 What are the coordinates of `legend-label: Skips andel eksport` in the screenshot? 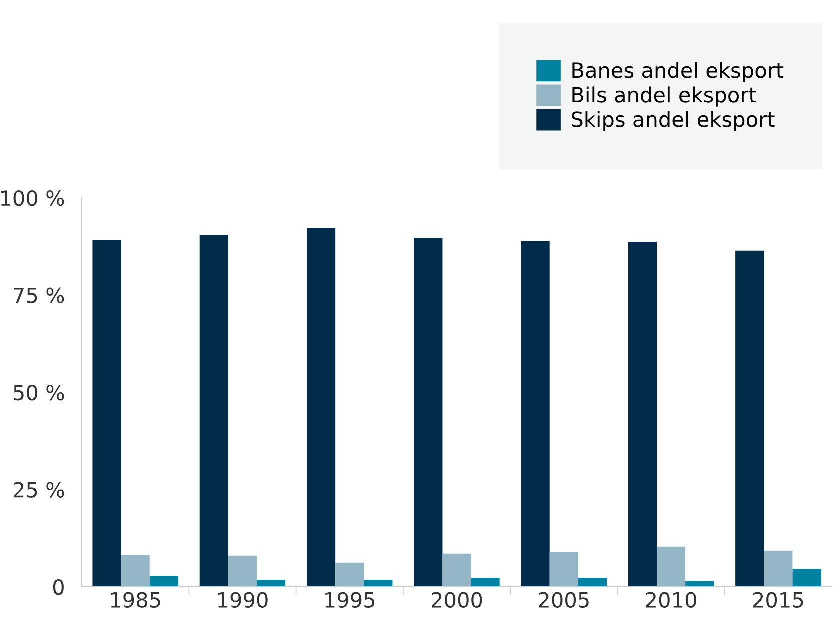 It's located at (673, 121).